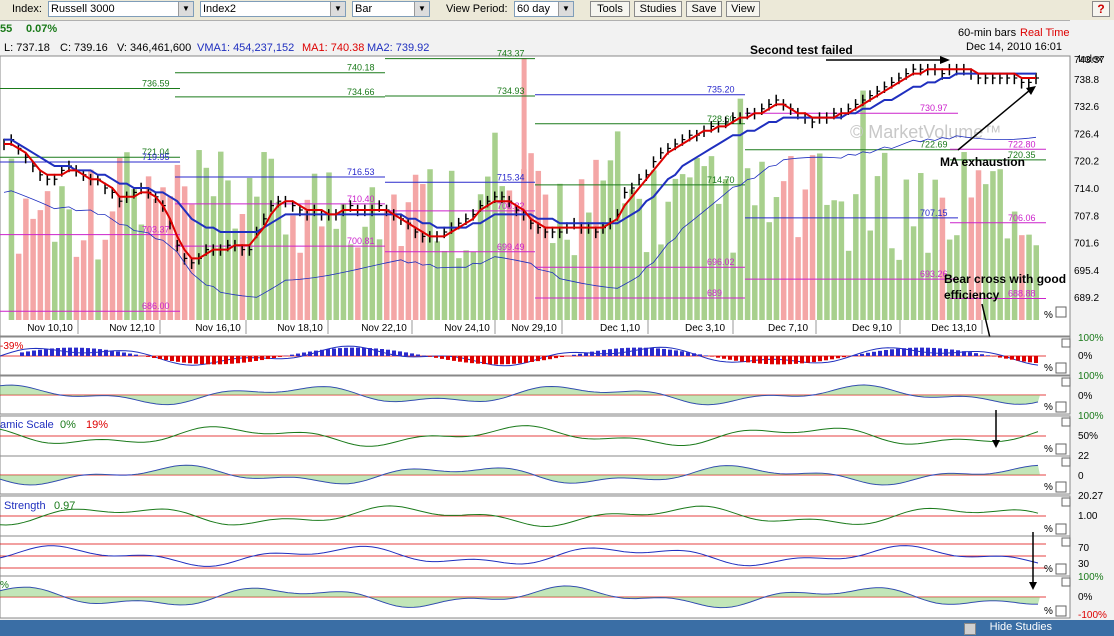 The width and height of the screenshot is (1114, 636). Describe the element at coordinates (1005, 279) in the screenshot. I see `annotation-bear-cross: Bear cross with good` at that location.